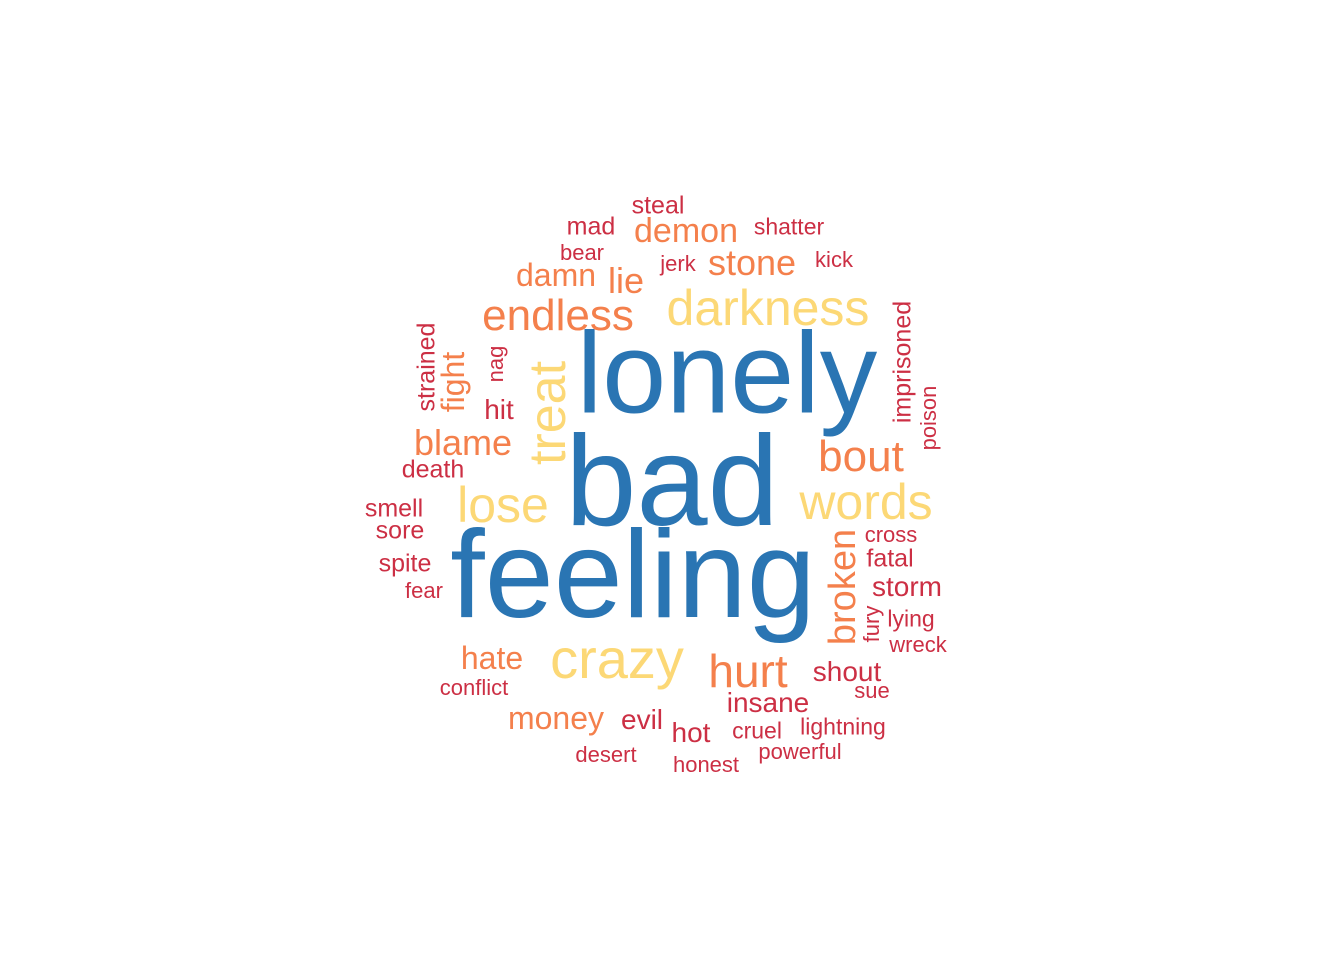  What do you see at coordinates (800, 751) in the screenshot?
I see `word-powerful: powerful` at bounding box center [800, 751].